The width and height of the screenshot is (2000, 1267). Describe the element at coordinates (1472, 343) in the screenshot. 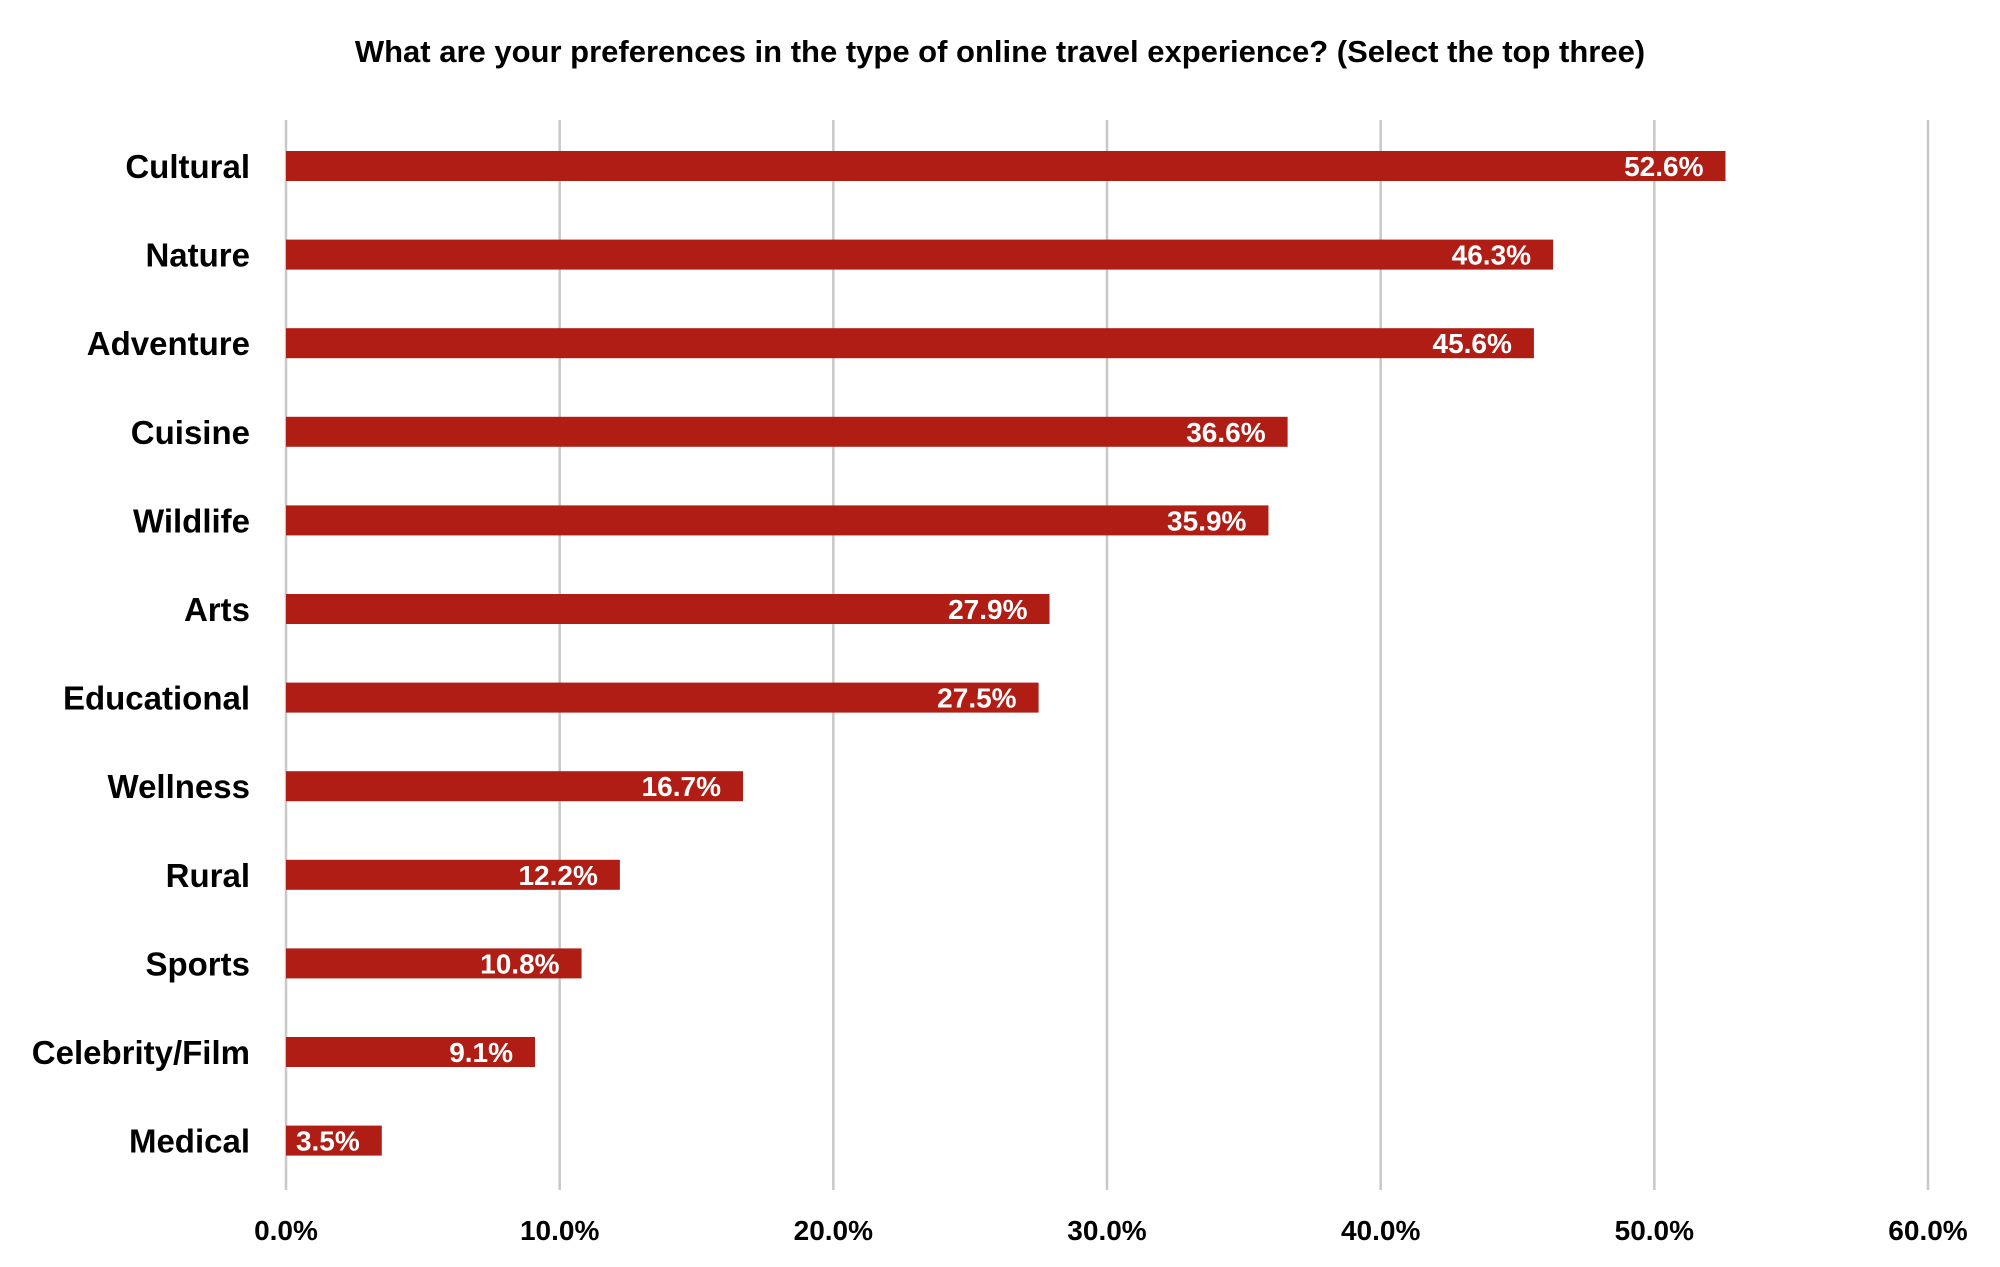

I see `data-label: 45.6%` at that location.